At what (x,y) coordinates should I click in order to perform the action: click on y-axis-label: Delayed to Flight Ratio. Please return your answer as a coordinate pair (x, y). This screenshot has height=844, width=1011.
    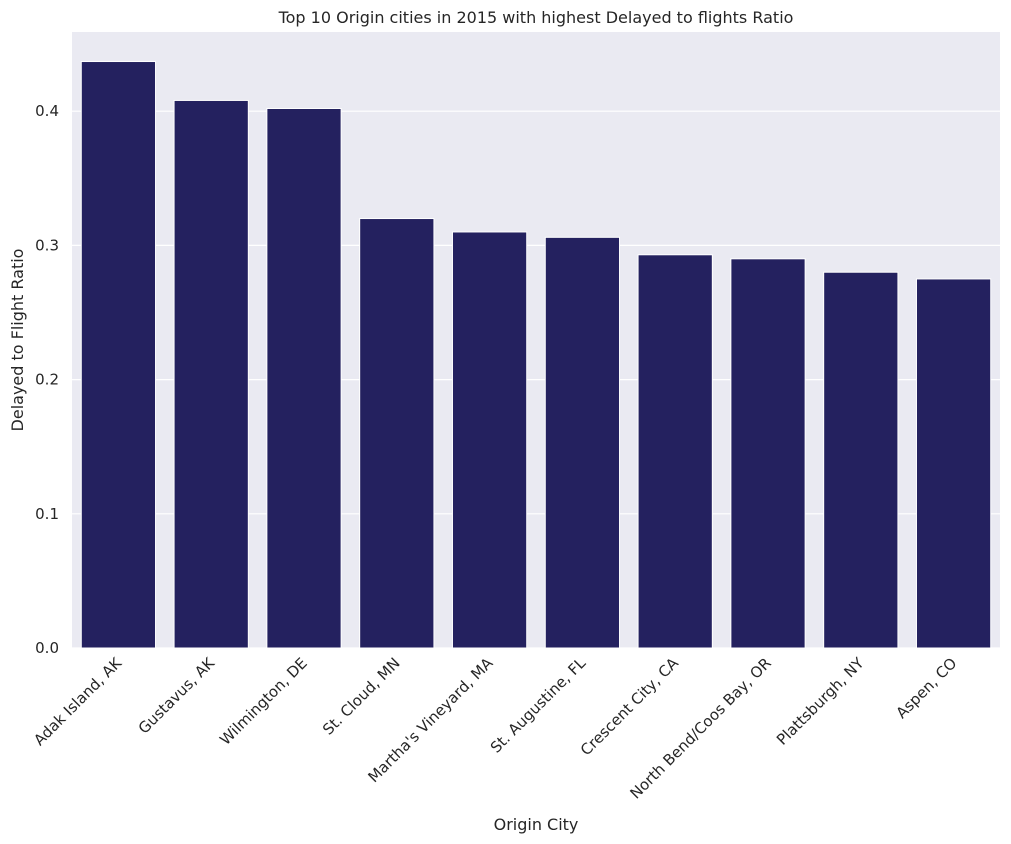
    Looking at the image, I should click on (17, 340).